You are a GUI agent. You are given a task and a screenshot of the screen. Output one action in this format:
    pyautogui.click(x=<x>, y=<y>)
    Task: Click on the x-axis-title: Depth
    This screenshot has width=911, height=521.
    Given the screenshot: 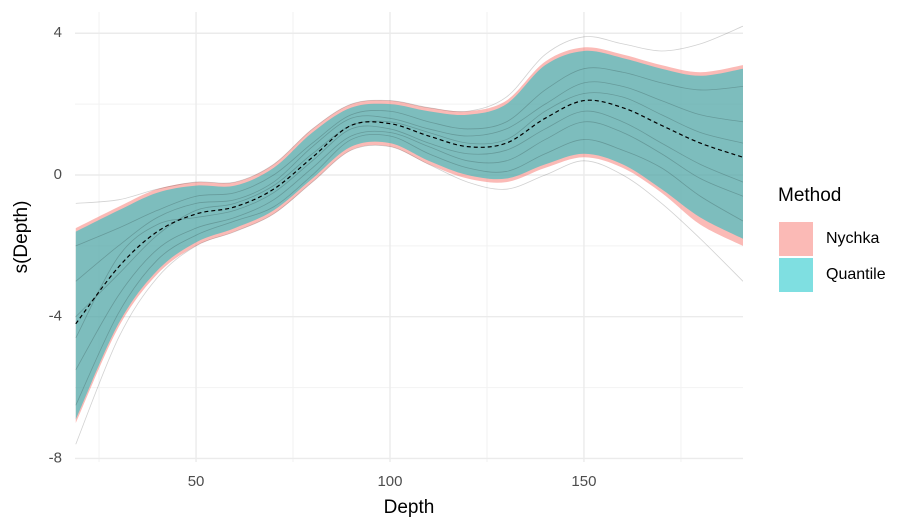 What is the action you would take?
    pyautogui.click(x=409, y=507)
    